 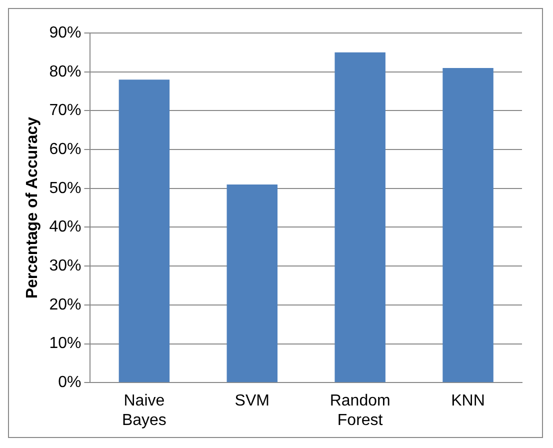 I want to click on y-tick-label: 90%, so click(x=65, y=33).